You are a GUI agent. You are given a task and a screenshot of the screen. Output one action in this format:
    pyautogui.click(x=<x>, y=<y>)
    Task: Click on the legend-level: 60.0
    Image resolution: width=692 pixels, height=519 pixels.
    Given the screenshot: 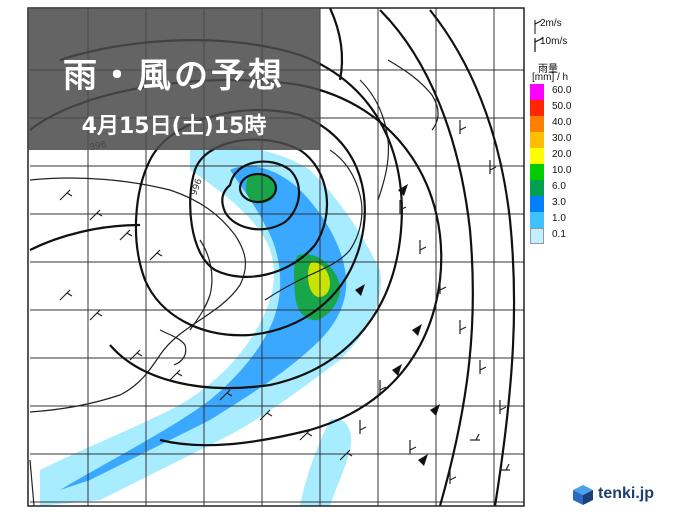 What is the action you would take?
    pyautogui.click(x=560, y=92)
    